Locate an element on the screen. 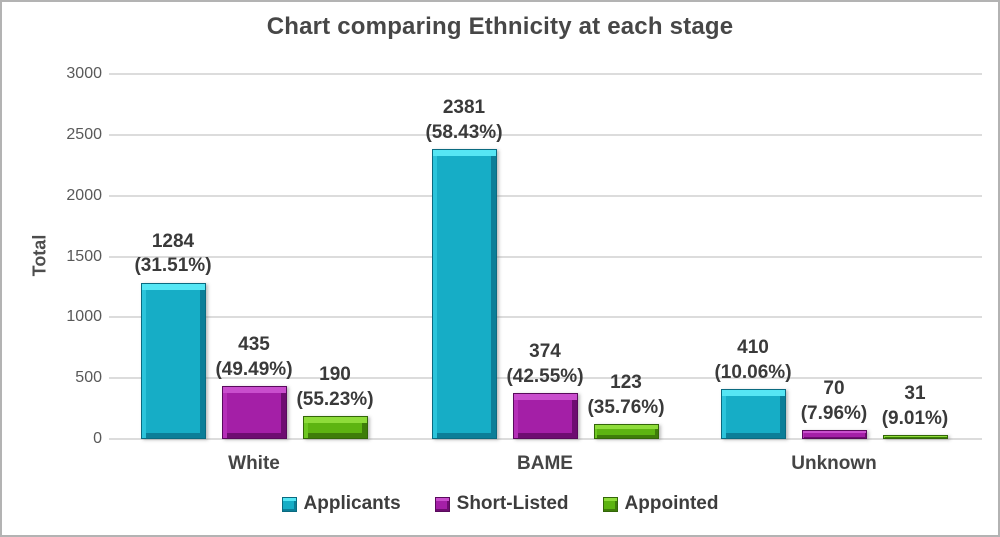  bar-short-listed-bame is located at coordinates (545, 416).